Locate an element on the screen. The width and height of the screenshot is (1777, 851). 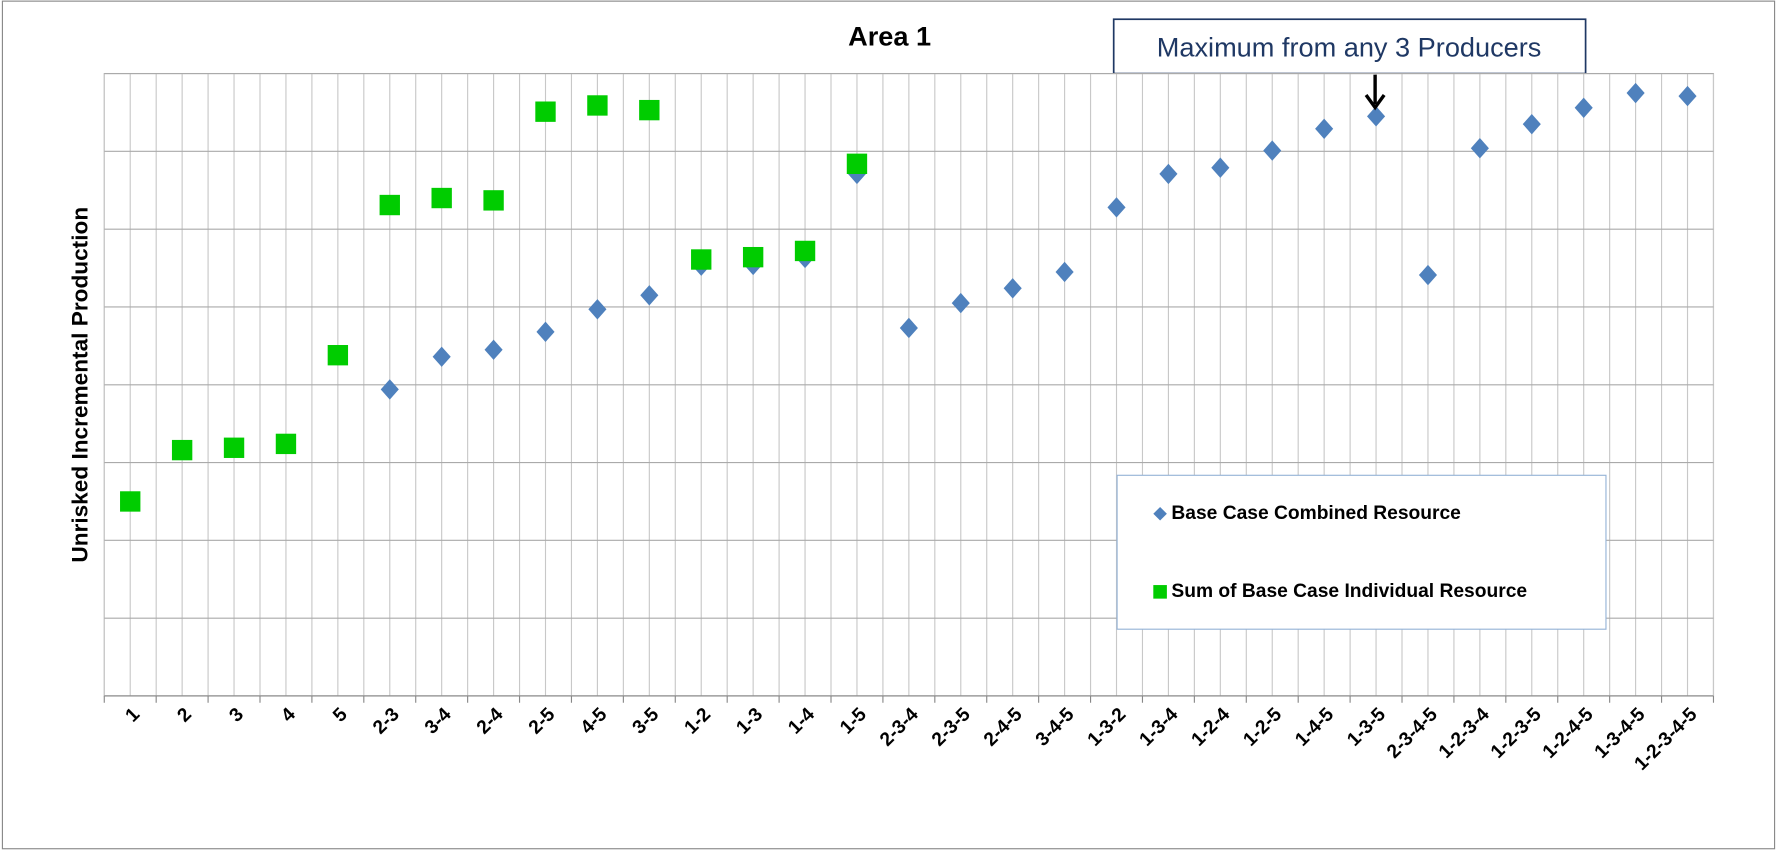
legend-box is located at coordinates (1361, 552).